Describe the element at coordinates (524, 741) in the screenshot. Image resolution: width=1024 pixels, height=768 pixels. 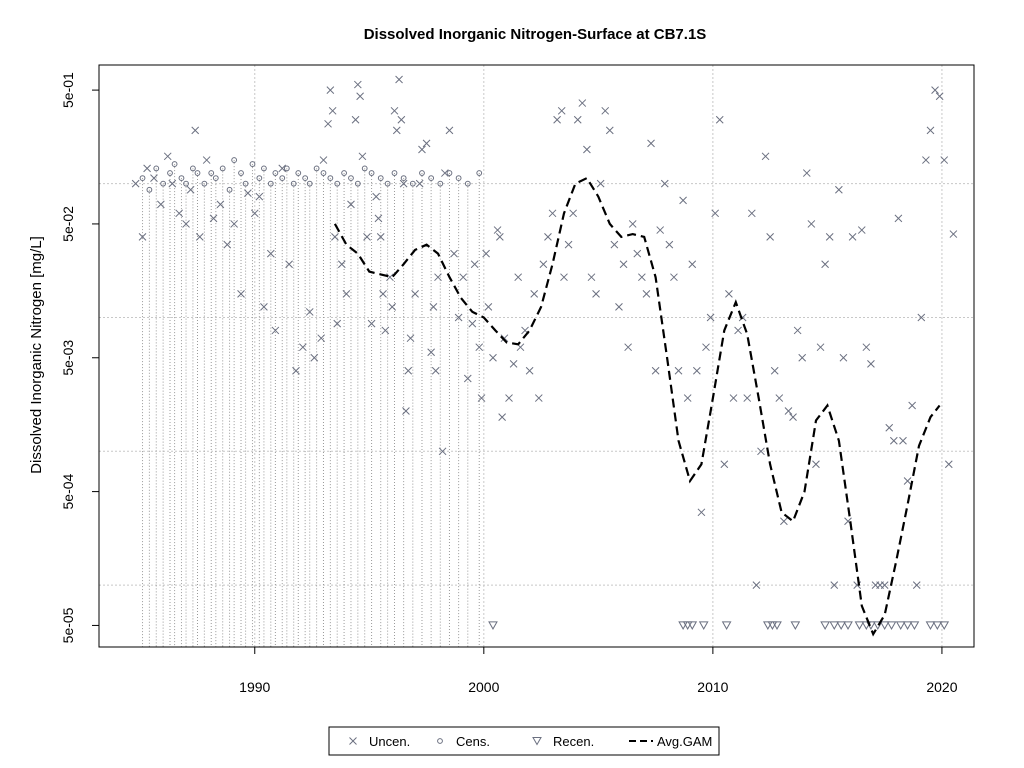
I see `legend-box` at that location.